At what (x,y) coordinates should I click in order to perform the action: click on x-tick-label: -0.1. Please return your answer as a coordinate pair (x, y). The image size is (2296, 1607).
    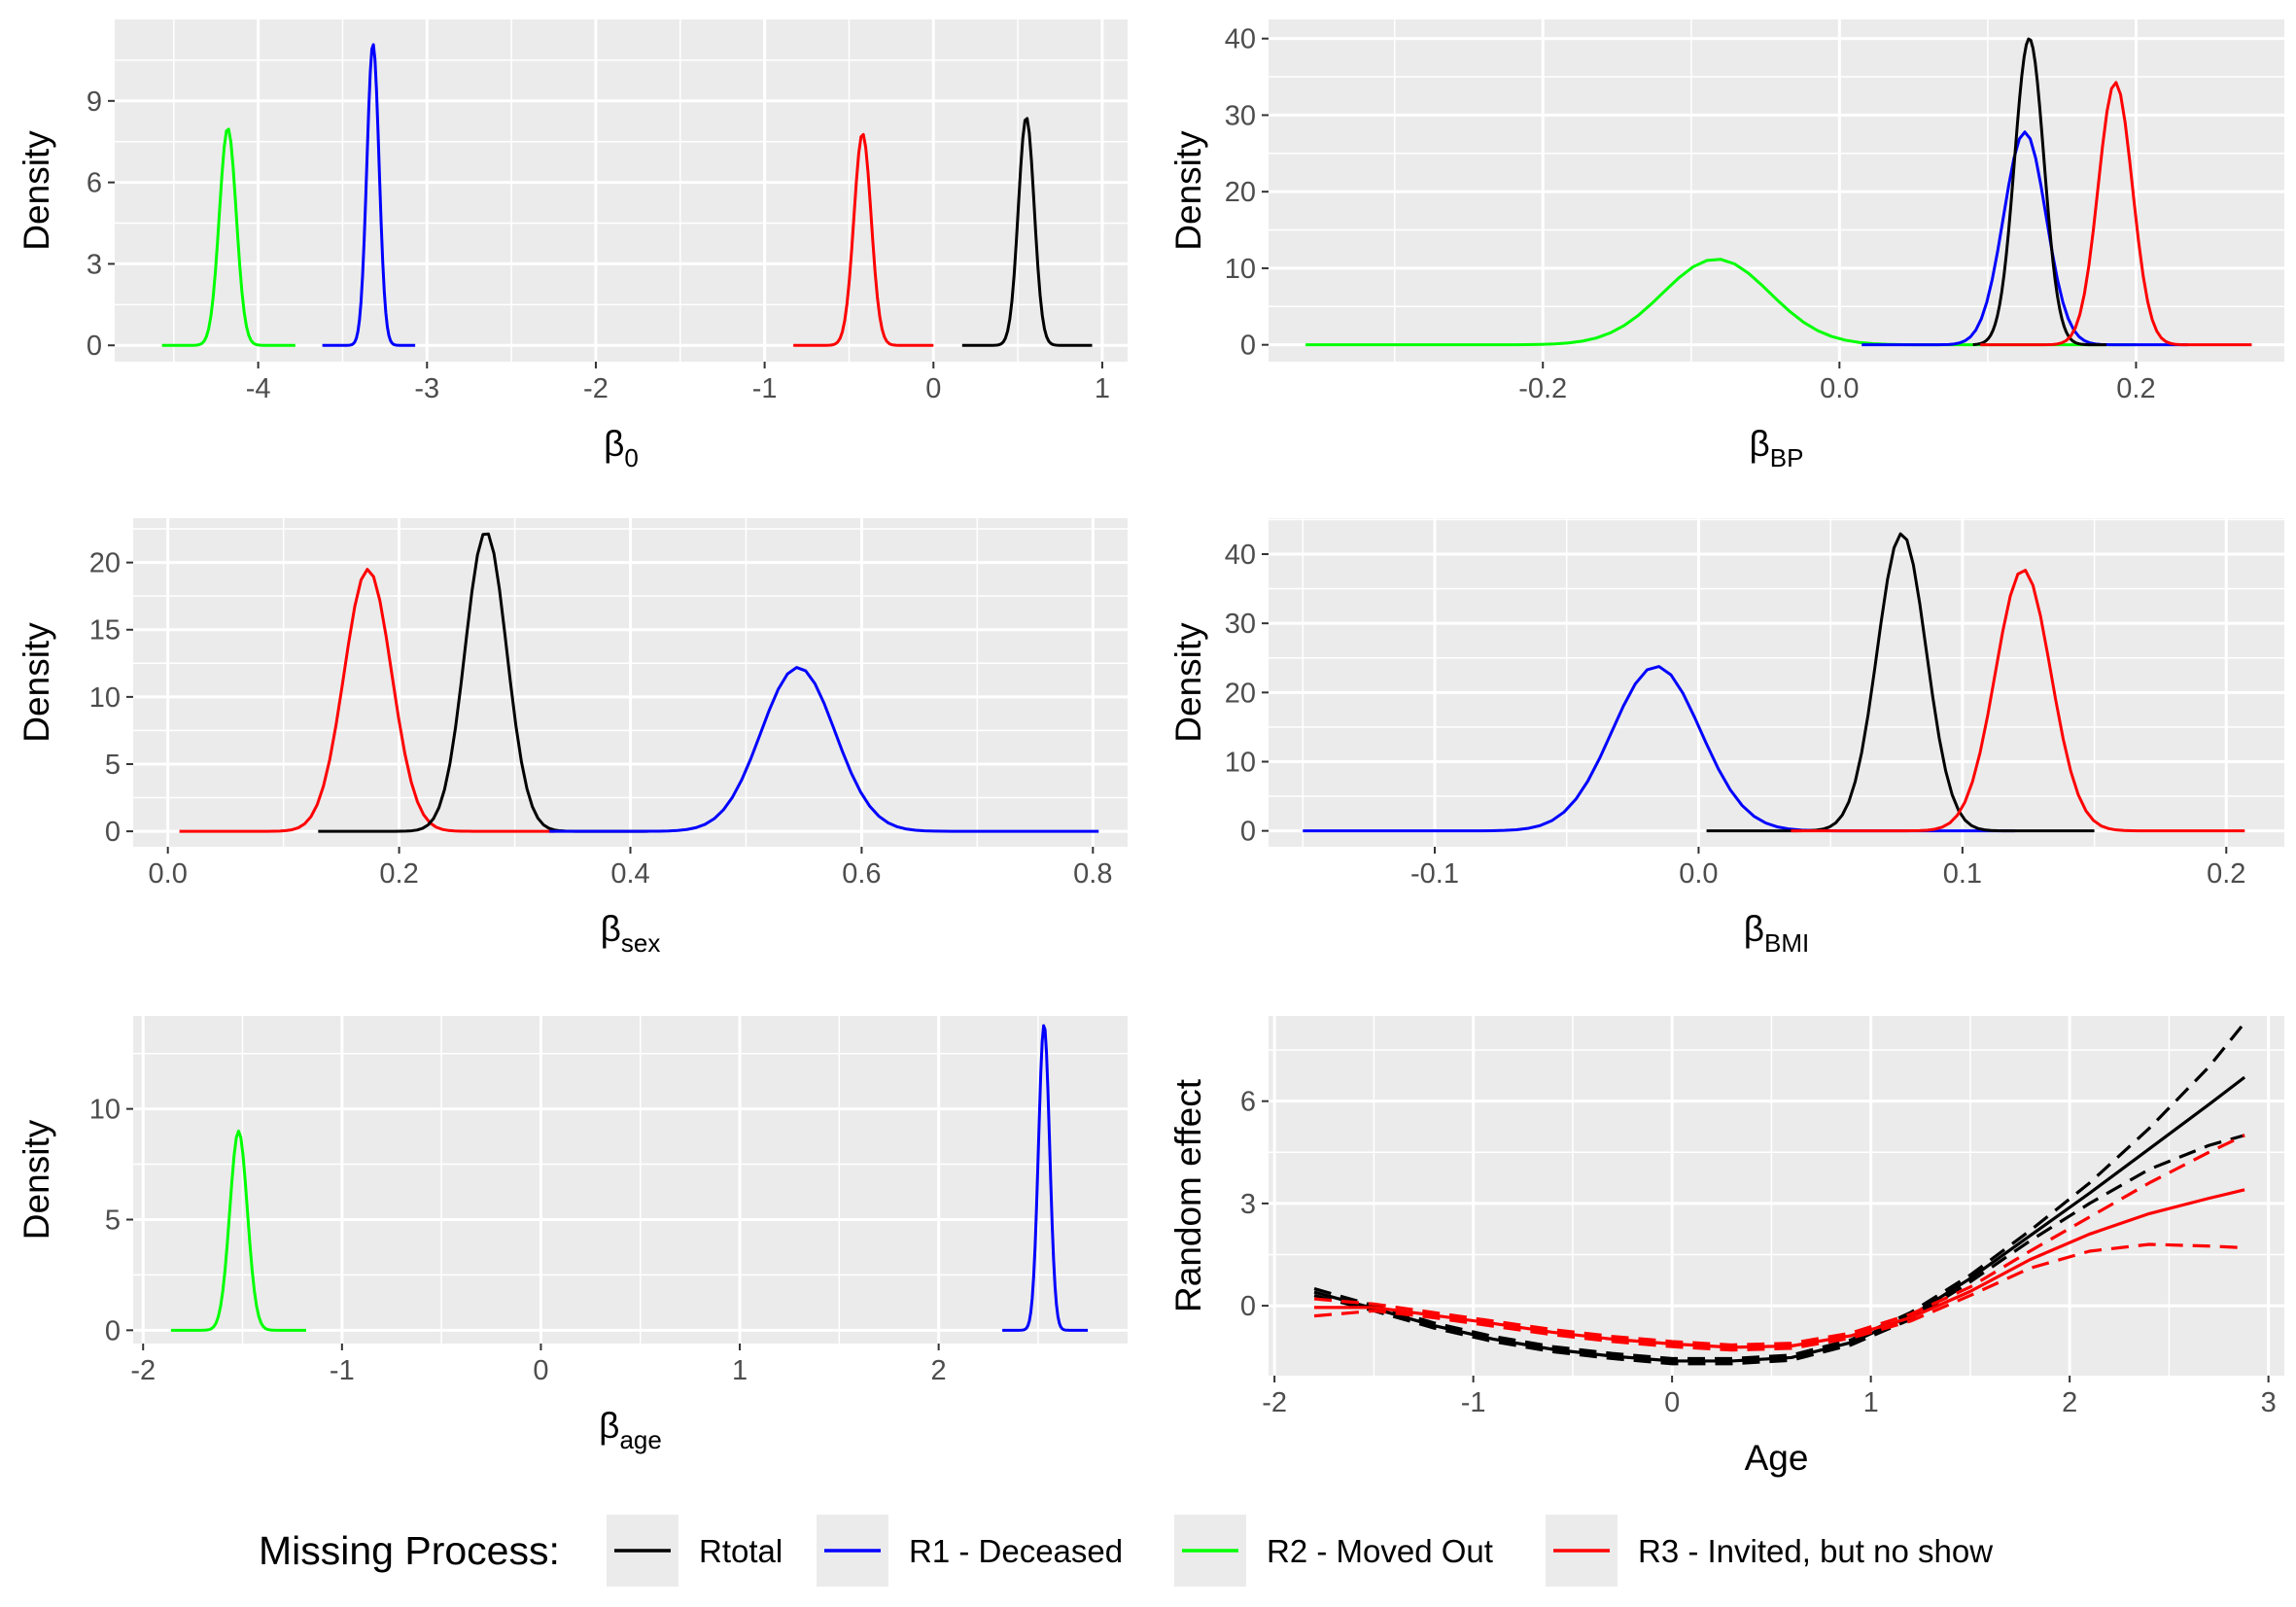
    Looking at the image, I should click on (1434, 874).